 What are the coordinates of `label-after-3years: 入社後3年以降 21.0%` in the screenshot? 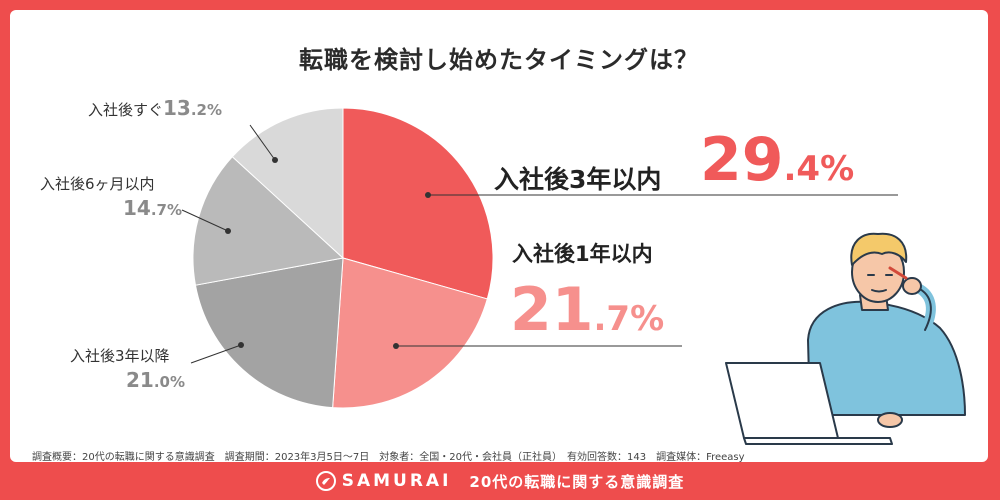 It's located at (127, 369).